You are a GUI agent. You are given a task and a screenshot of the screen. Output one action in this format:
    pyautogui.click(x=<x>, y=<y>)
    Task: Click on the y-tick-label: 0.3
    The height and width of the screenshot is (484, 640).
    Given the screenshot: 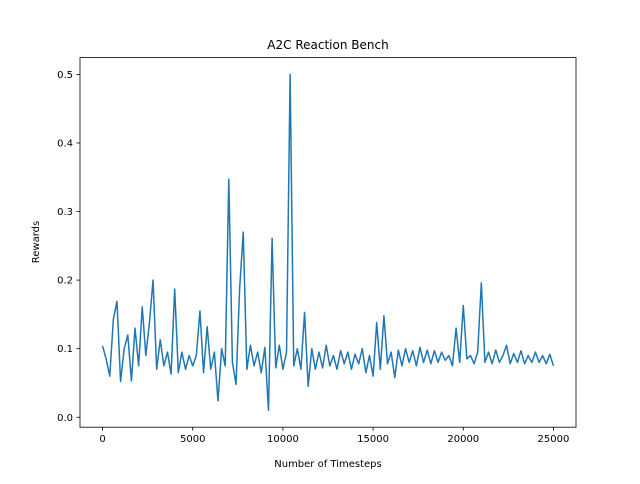 What is the action you would take?
    pyautogui.click(x=65, y=212)
    